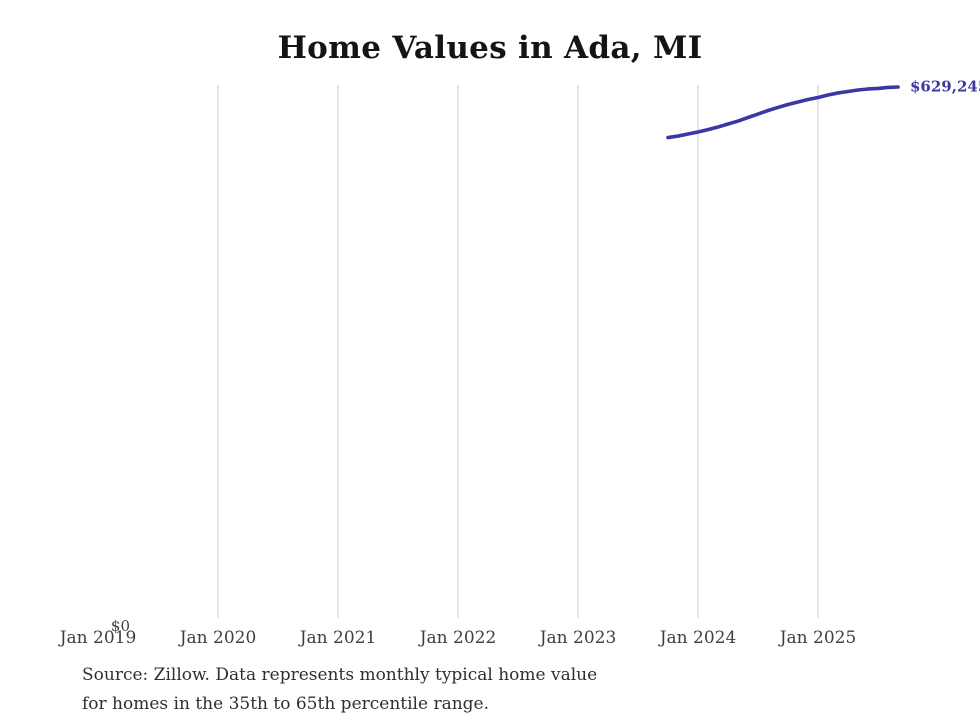 The height and width of the screenshot is (714, 980). I want to click on x-axis-tick-label: Jan 2025, so click(817, 638).